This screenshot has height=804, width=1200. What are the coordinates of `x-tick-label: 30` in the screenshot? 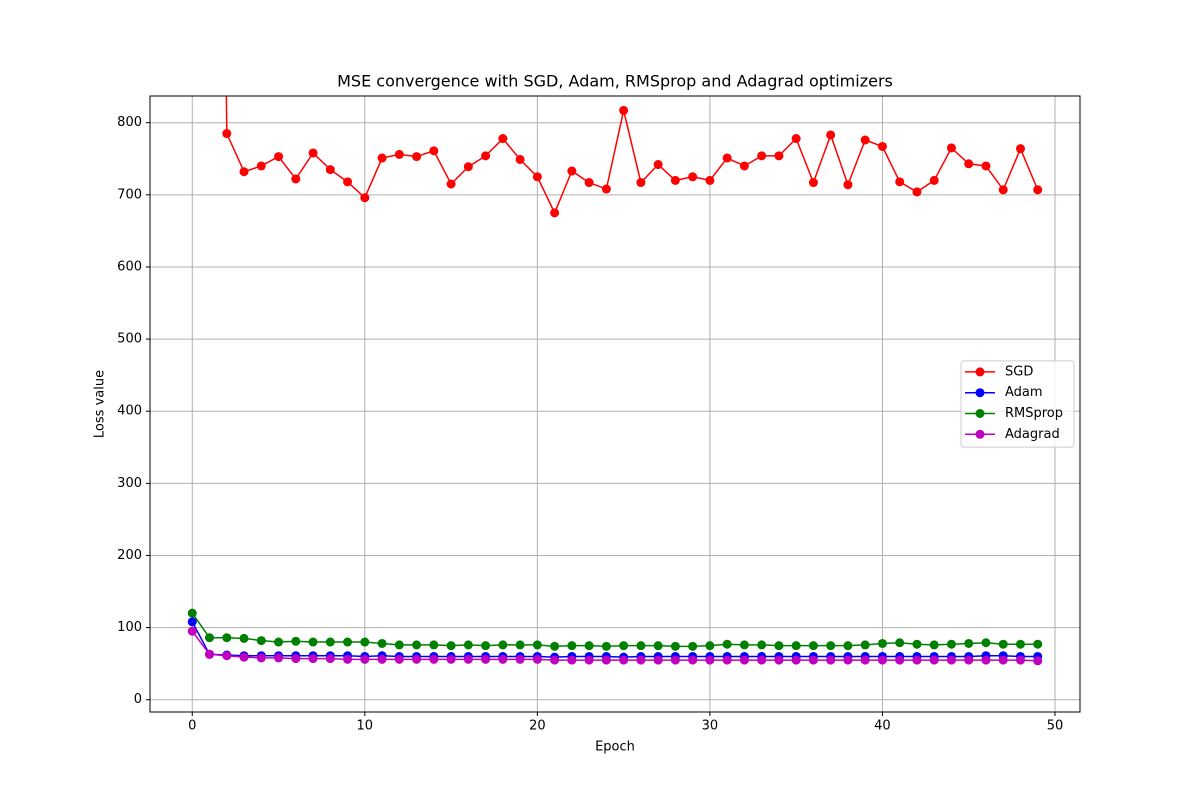 It's located at (710, 726).